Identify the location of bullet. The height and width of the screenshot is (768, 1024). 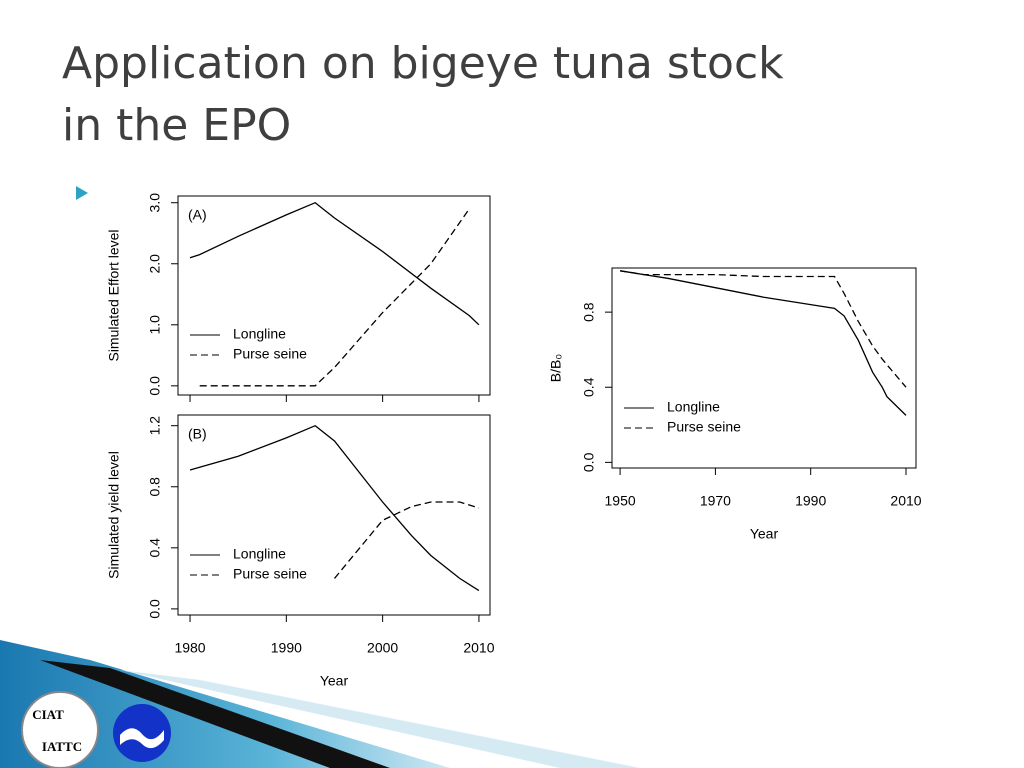
(82, 193).